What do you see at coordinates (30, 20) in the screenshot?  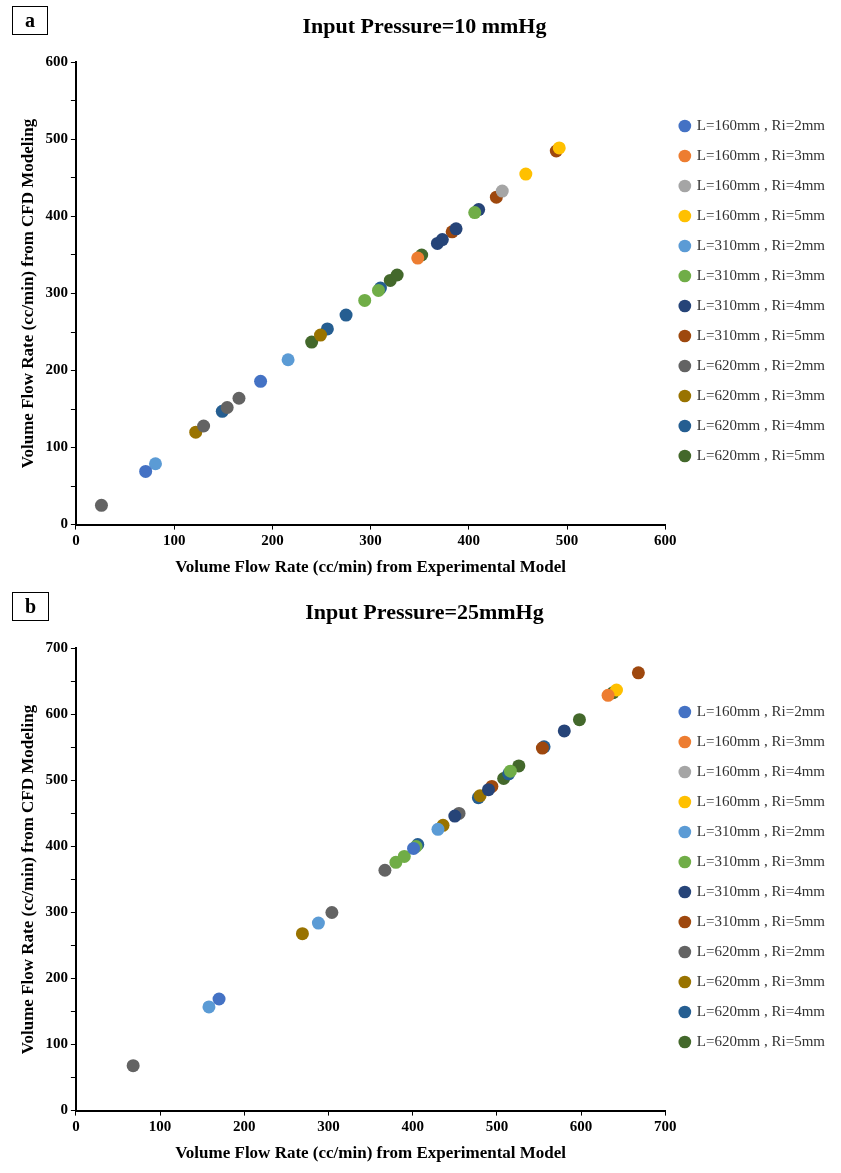 I see `text: a` at bounding box center [30, 20].